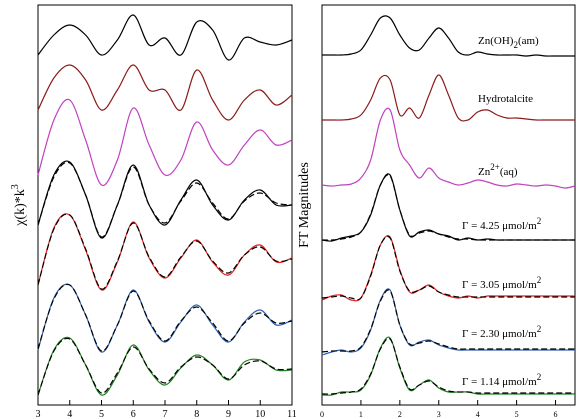 This screenshot has width=577, height=419. I want to click on annotation-after: (am), so click(528, 41).